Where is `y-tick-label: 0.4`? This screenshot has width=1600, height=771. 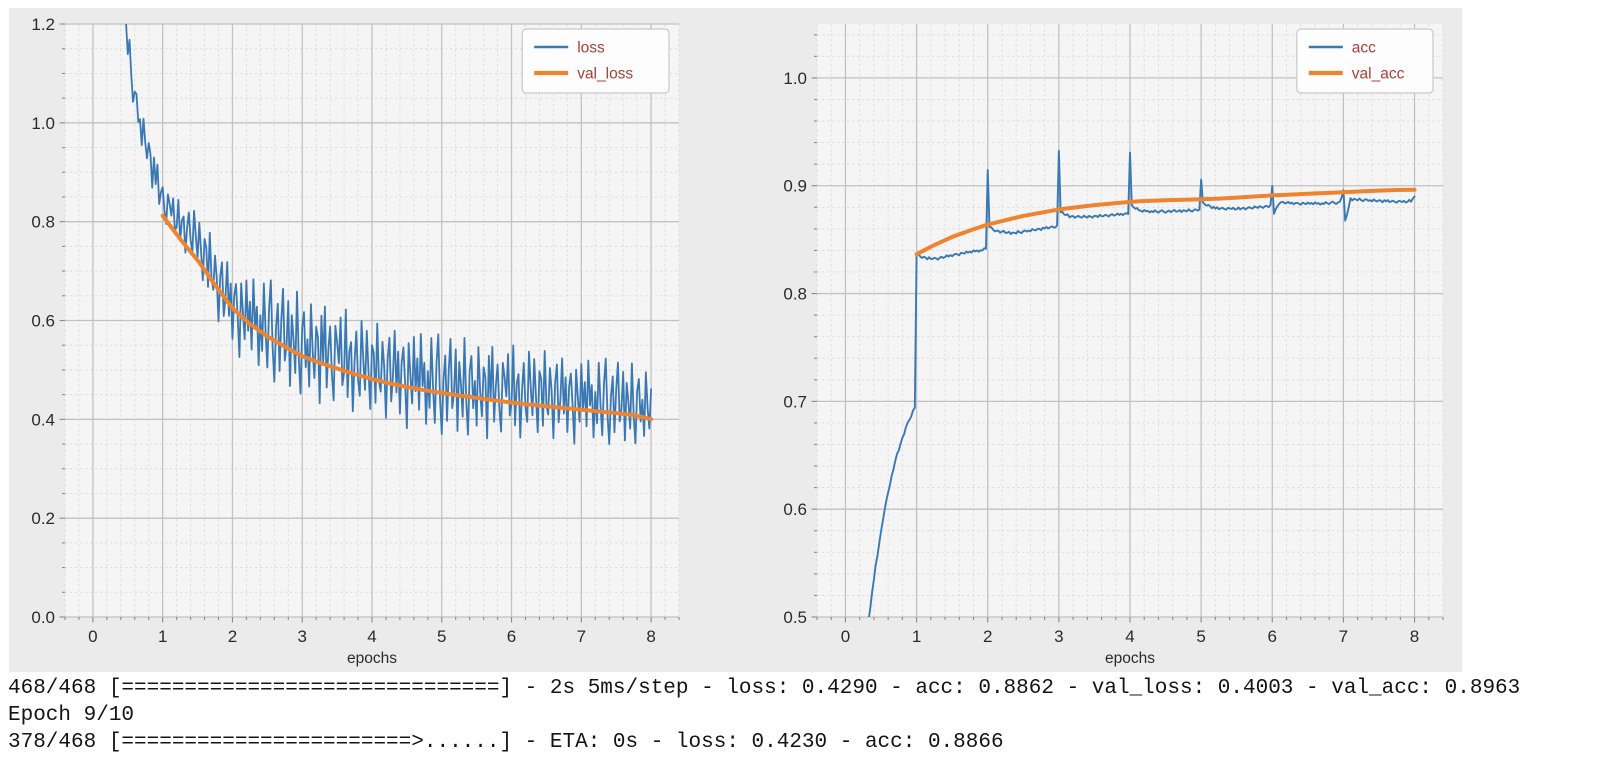
y-tick-label: 0.4 is located at coordinates (43, 419).